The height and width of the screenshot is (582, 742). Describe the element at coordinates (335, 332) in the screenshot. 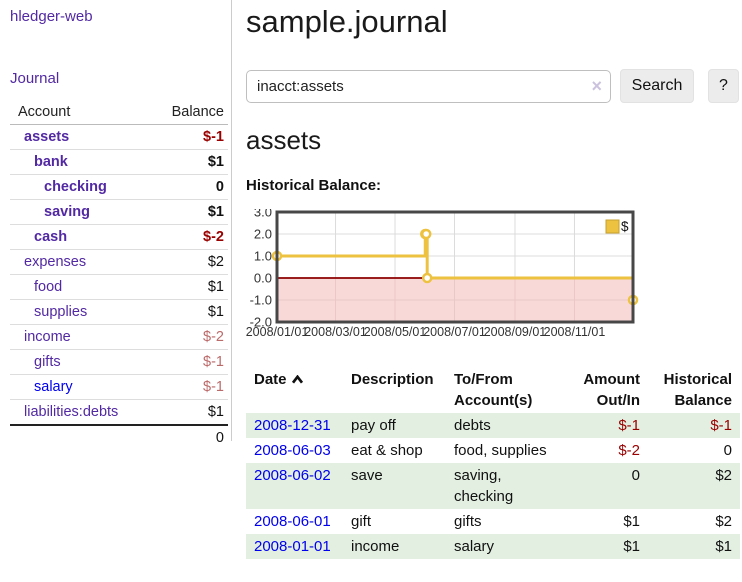

I see `svg-text: 2008/03/01` at that location.